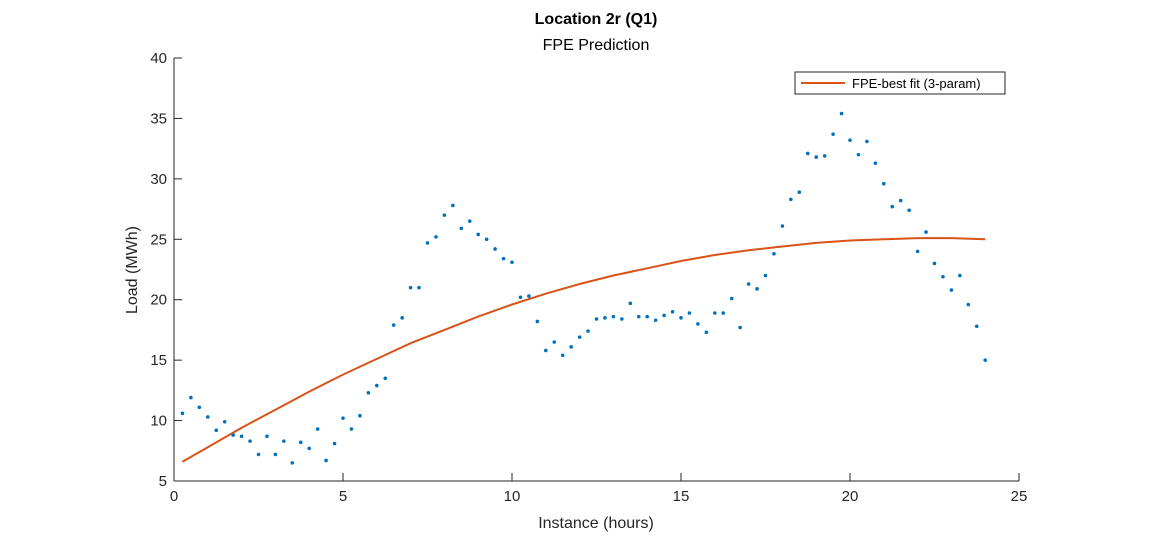  I want to click on x-tick-label: 5, so click(343, 496).